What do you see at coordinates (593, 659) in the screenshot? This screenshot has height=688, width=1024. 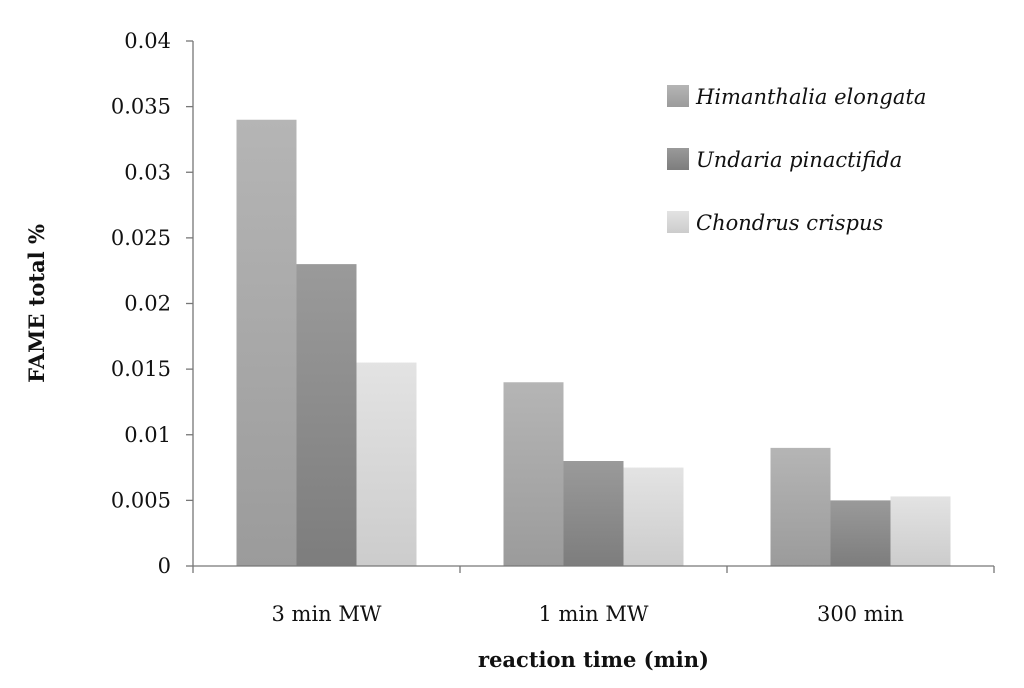 I see `x-axis-title: reaction time (min)` at bounding box center [593, 659].